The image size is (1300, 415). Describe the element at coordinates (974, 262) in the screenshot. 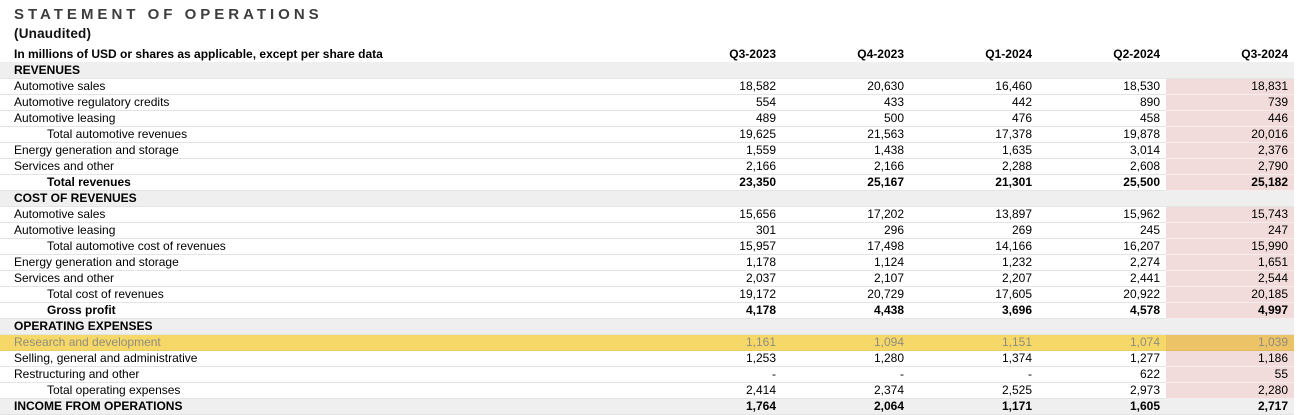

I see `value-cell: 1,232` at that location.